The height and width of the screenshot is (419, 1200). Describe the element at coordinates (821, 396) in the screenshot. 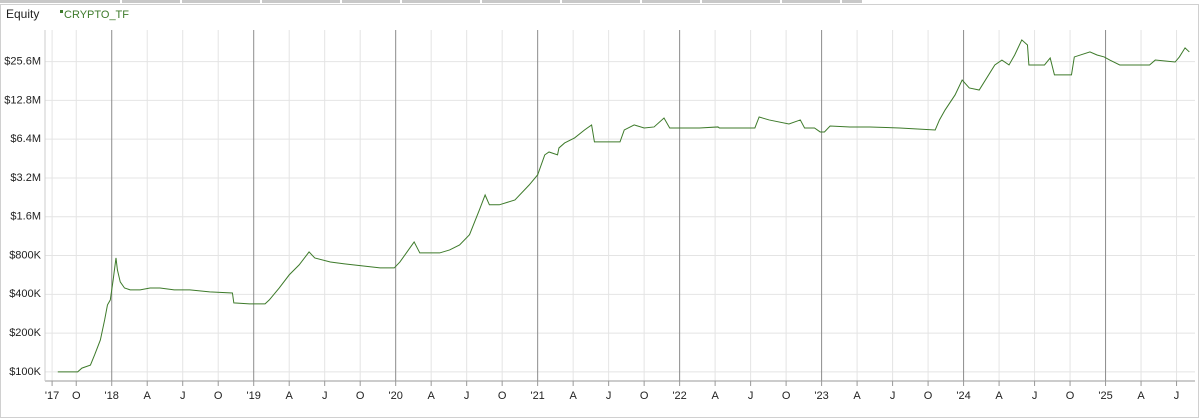

I see `x-tick-label: '23` at that location.